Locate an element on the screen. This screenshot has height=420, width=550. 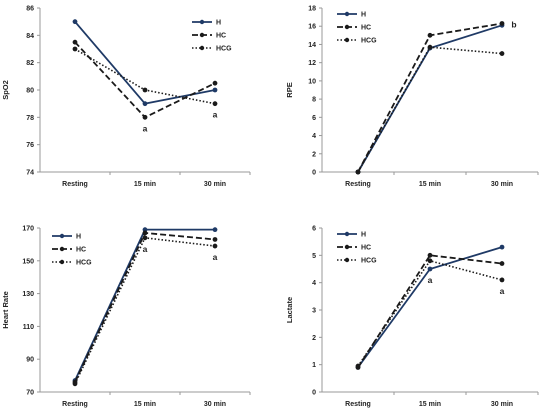
series-line-h is located at coordinates (430, 307).